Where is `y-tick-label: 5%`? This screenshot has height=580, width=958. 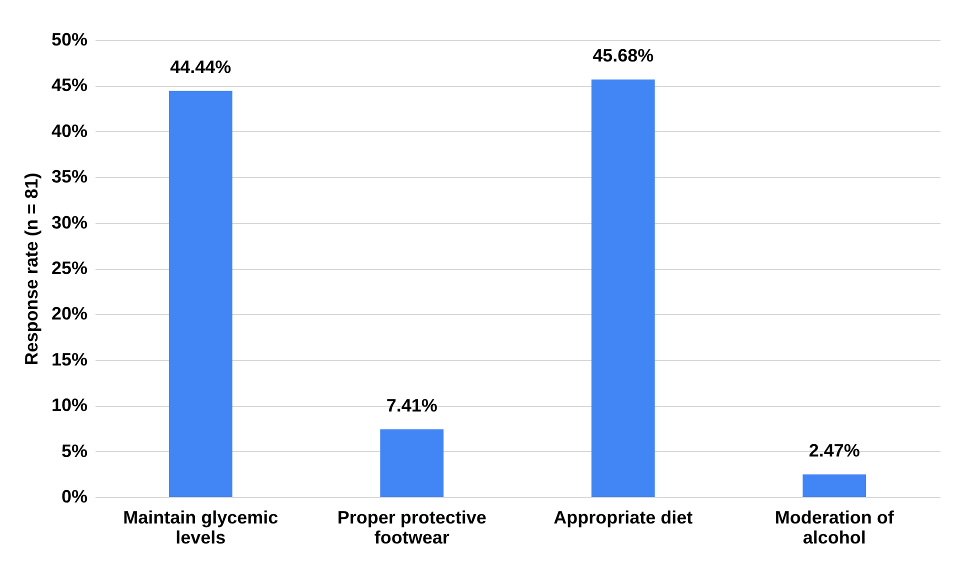
y-tick-label: 5% is located at coordinates (74, 450).